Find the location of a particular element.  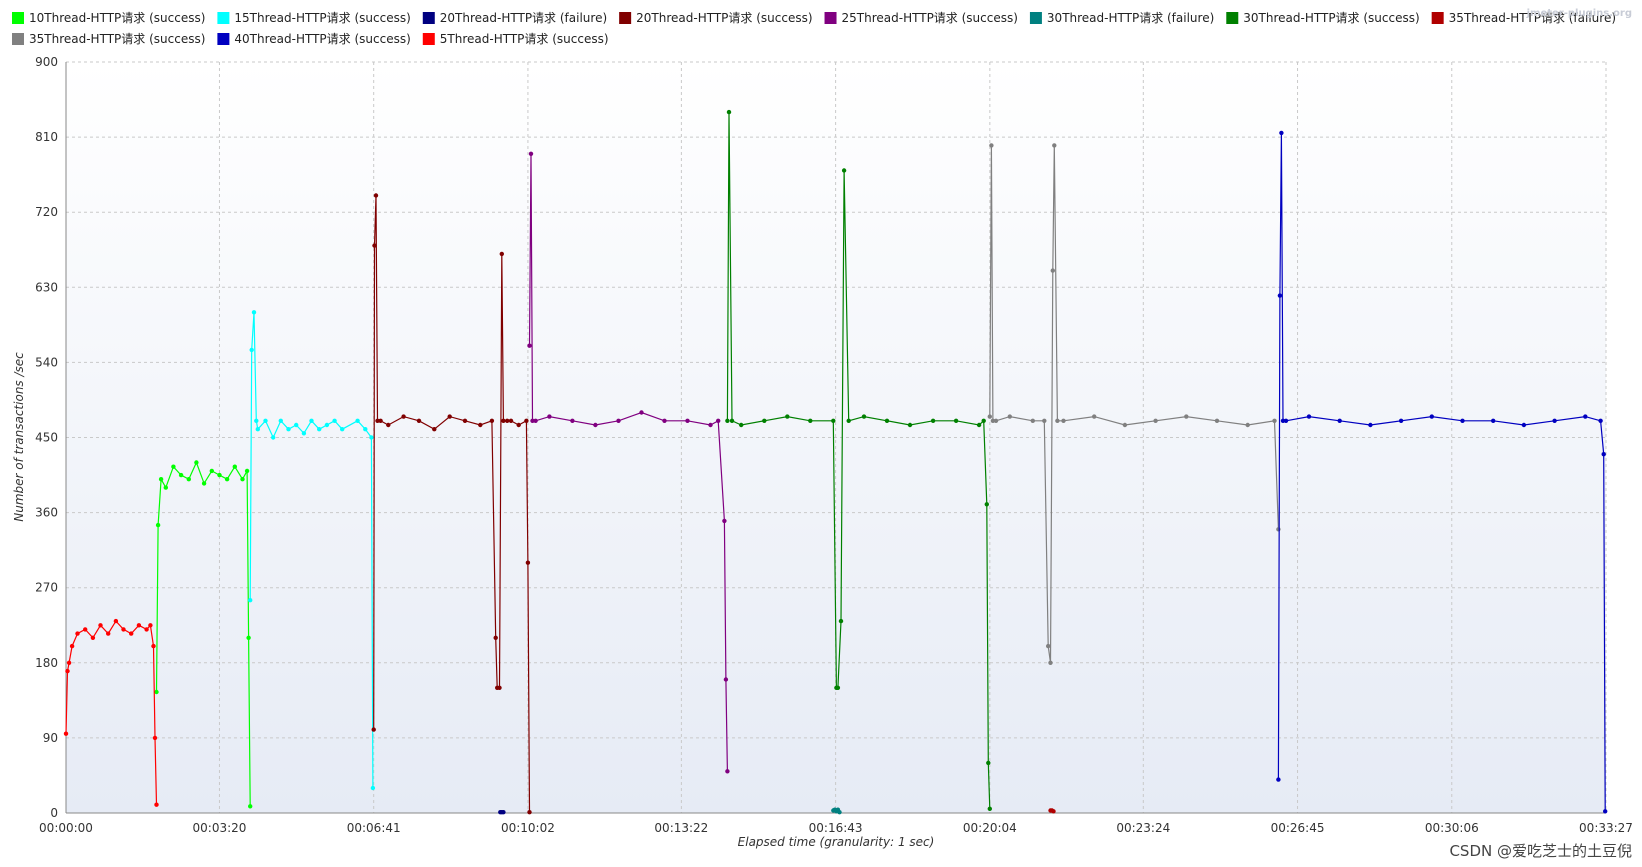

legend-label: 20Thread-HTTP请求 (success) is located at coordinates (724, 18).